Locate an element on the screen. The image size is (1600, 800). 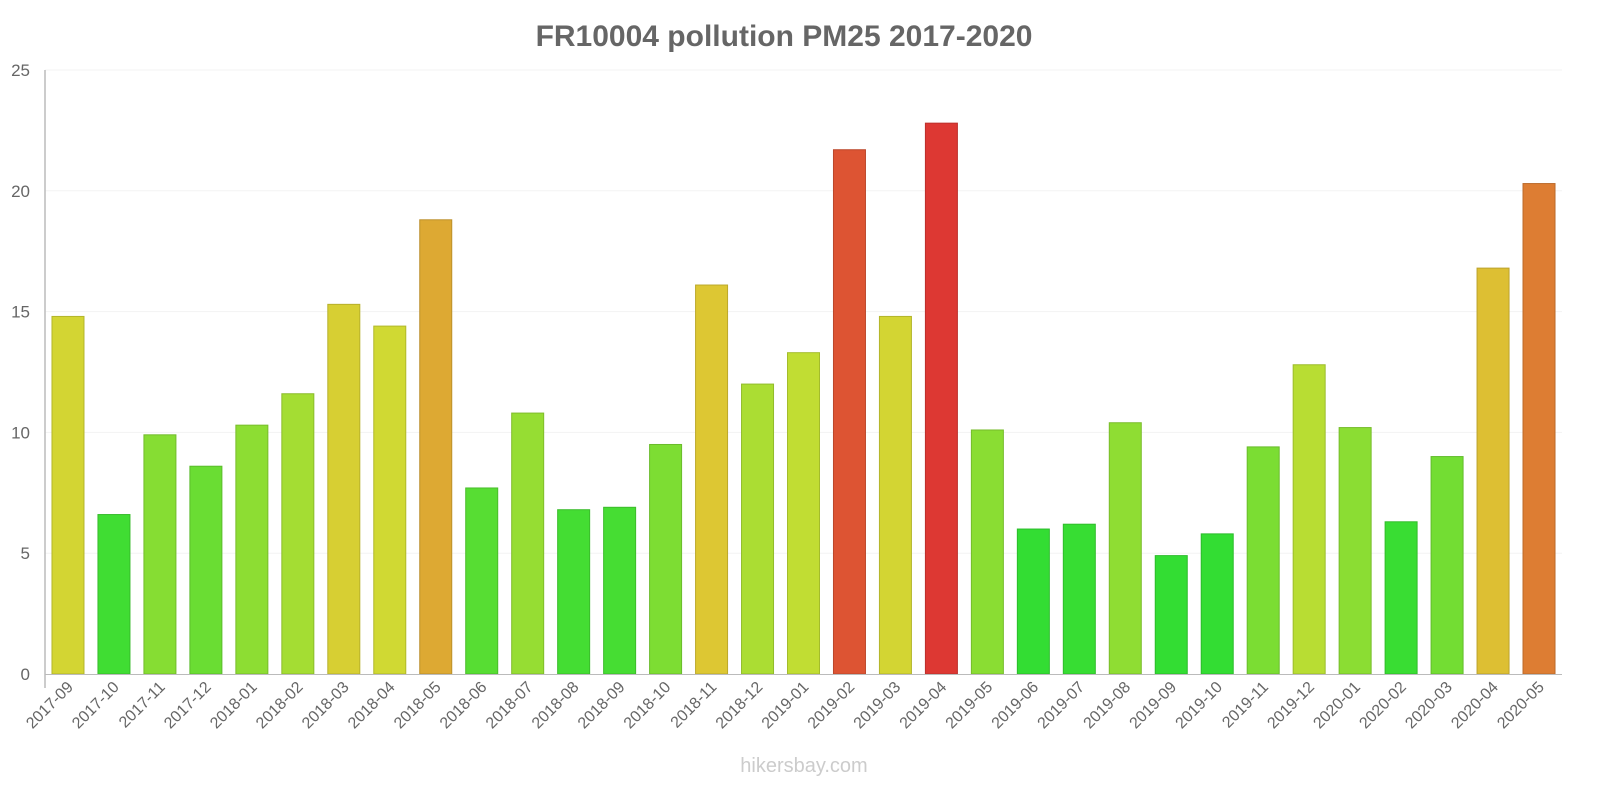
x-tick-label: 2018-10 is located at coordinates (648, 706).